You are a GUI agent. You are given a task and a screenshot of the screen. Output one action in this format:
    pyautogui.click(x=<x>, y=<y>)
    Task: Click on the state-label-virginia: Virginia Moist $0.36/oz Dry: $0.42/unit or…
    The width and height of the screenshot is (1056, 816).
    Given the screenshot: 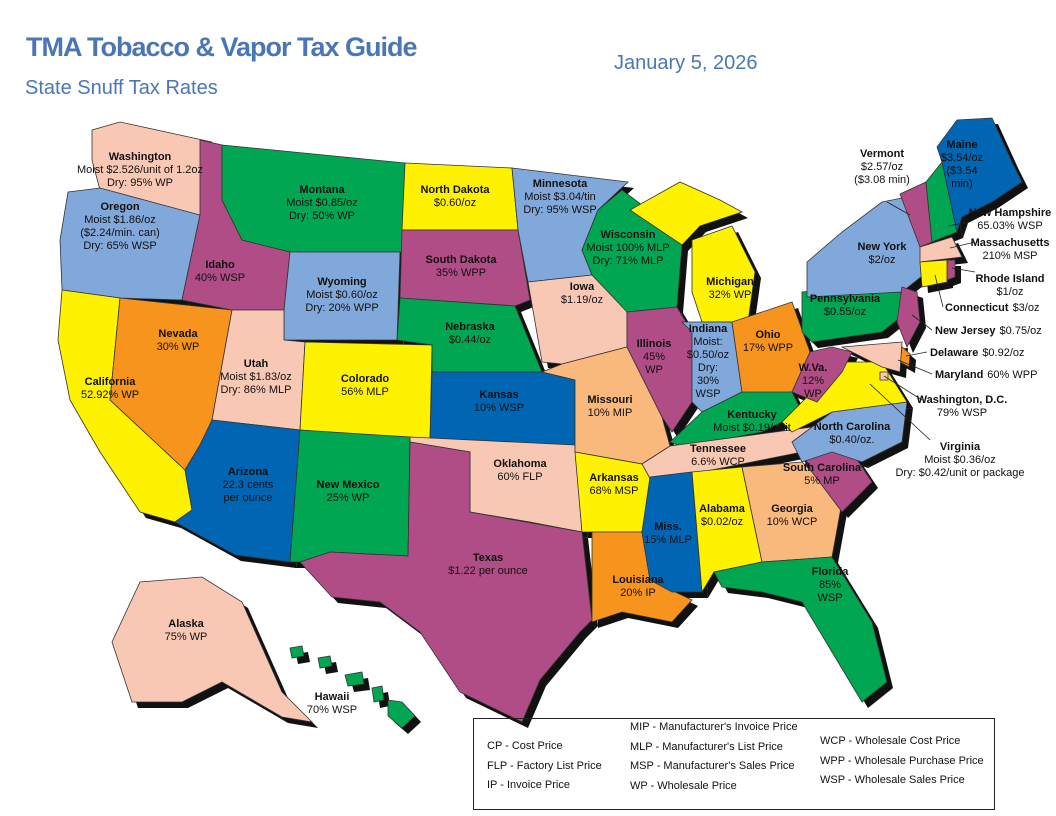 What is the action you would take?
    pyautogui.click(x=959, y=460)
    